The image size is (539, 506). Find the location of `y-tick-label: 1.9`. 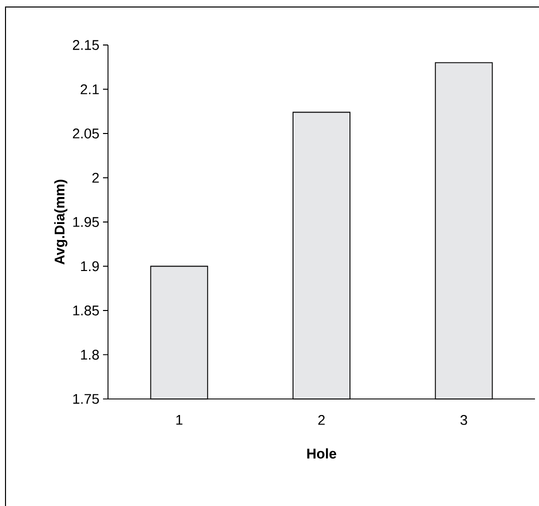

y-tick-label: 1.9 is located at coordinates (90, 266).